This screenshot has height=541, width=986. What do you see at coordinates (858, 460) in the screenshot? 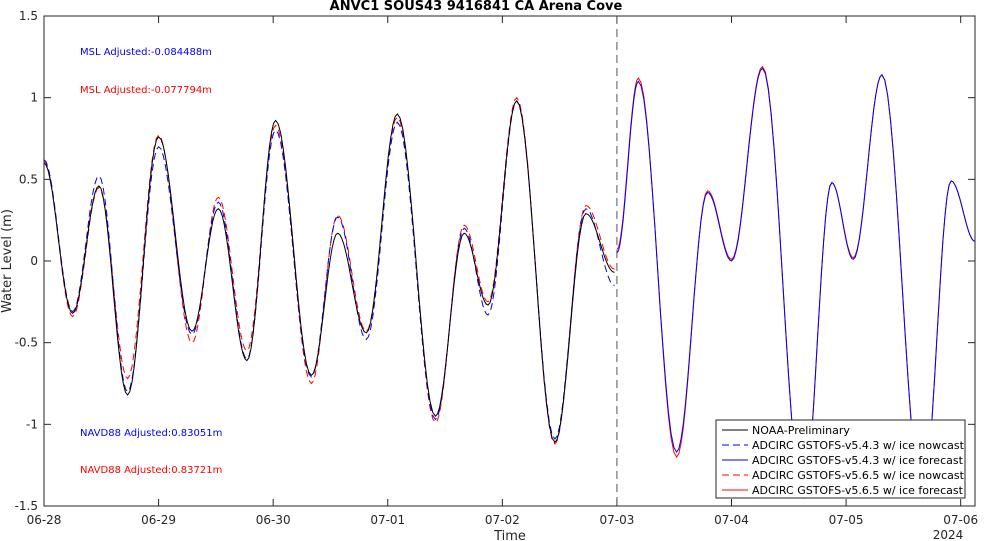
I see `legend-label-2: ADCIRC GSTOFS-v5.4.3 w/ ice forecast` at bounding box center [858, 460].